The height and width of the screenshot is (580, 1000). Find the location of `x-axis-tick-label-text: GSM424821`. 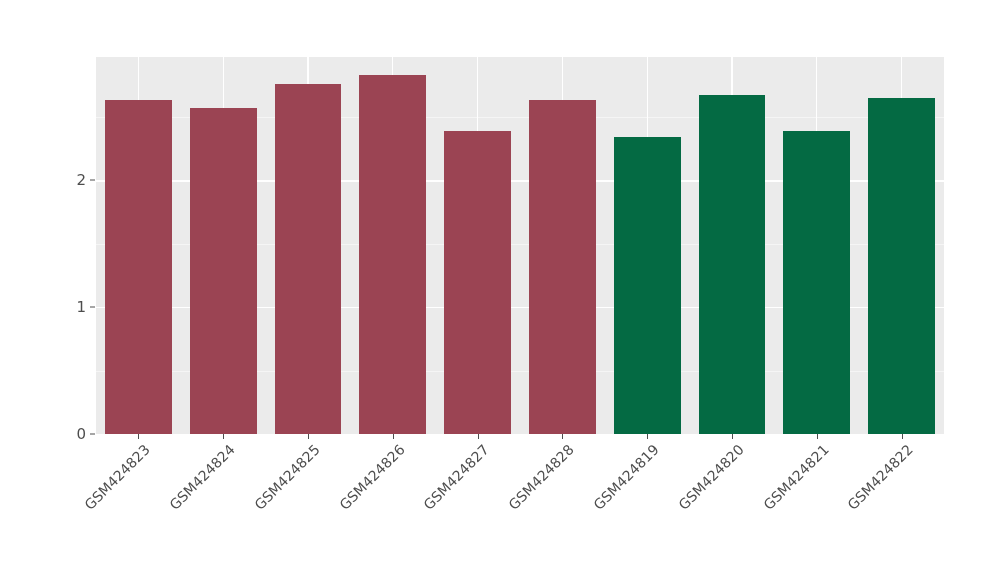

x-axis-tick-label-text: GSM424821 is located at coordinates (796, 478).